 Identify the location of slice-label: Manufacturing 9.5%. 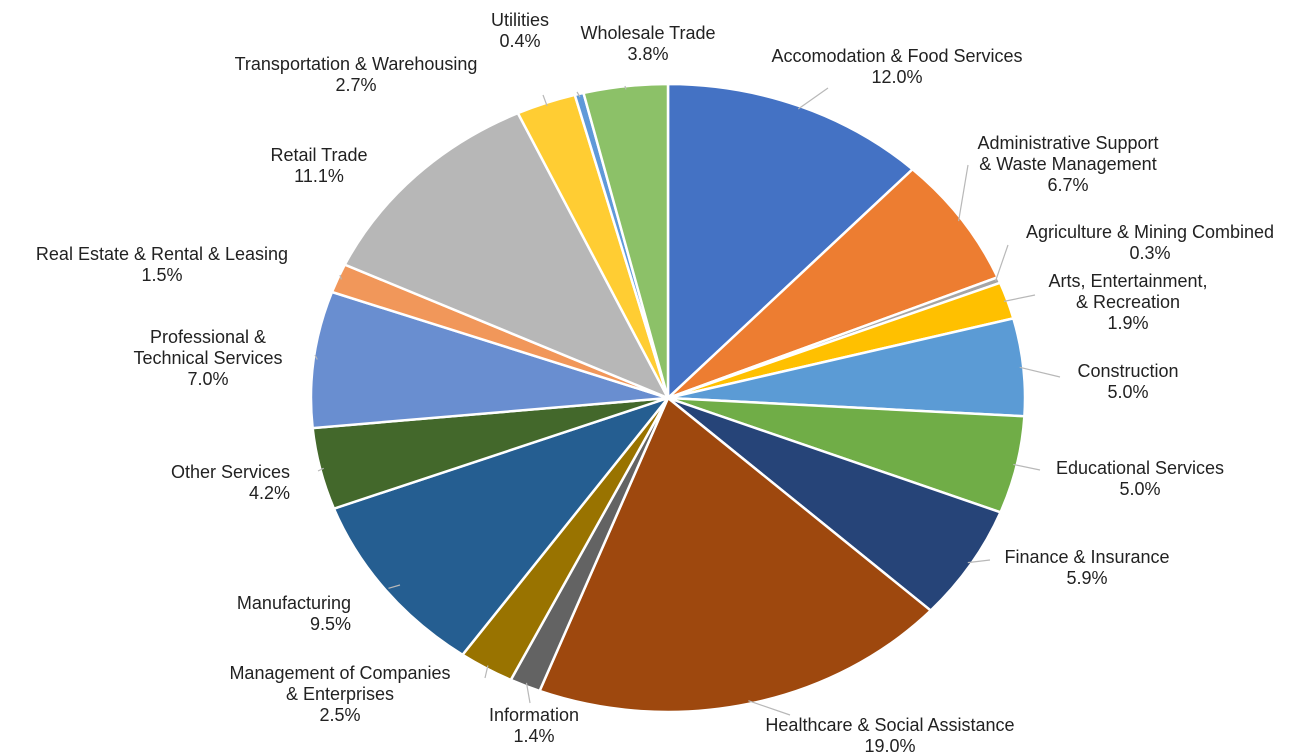
(294, 613).